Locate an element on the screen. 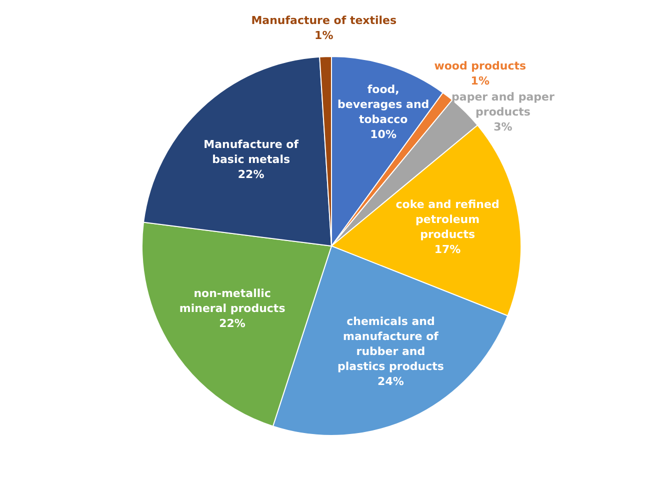  slice-label: chemicals and manufacture of rubber and plastics products is located at coordinates (390, 344).